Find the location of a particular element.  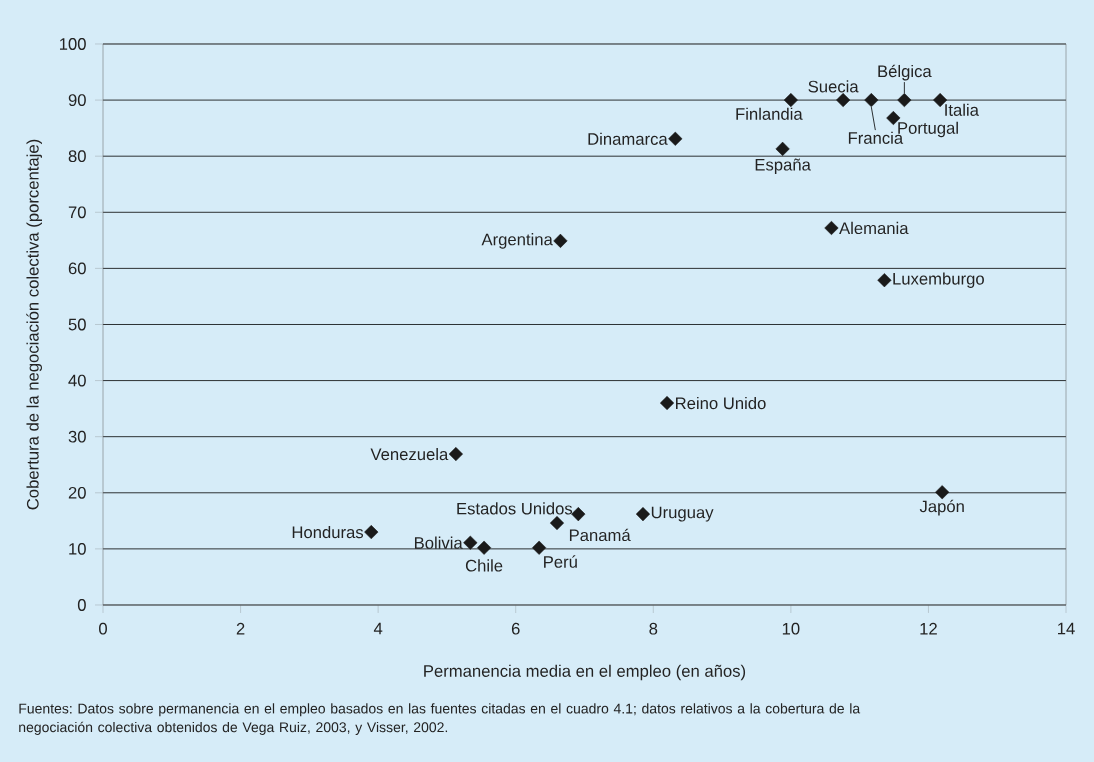

x-tick-label: 8 is located at coordinates (653, 628).